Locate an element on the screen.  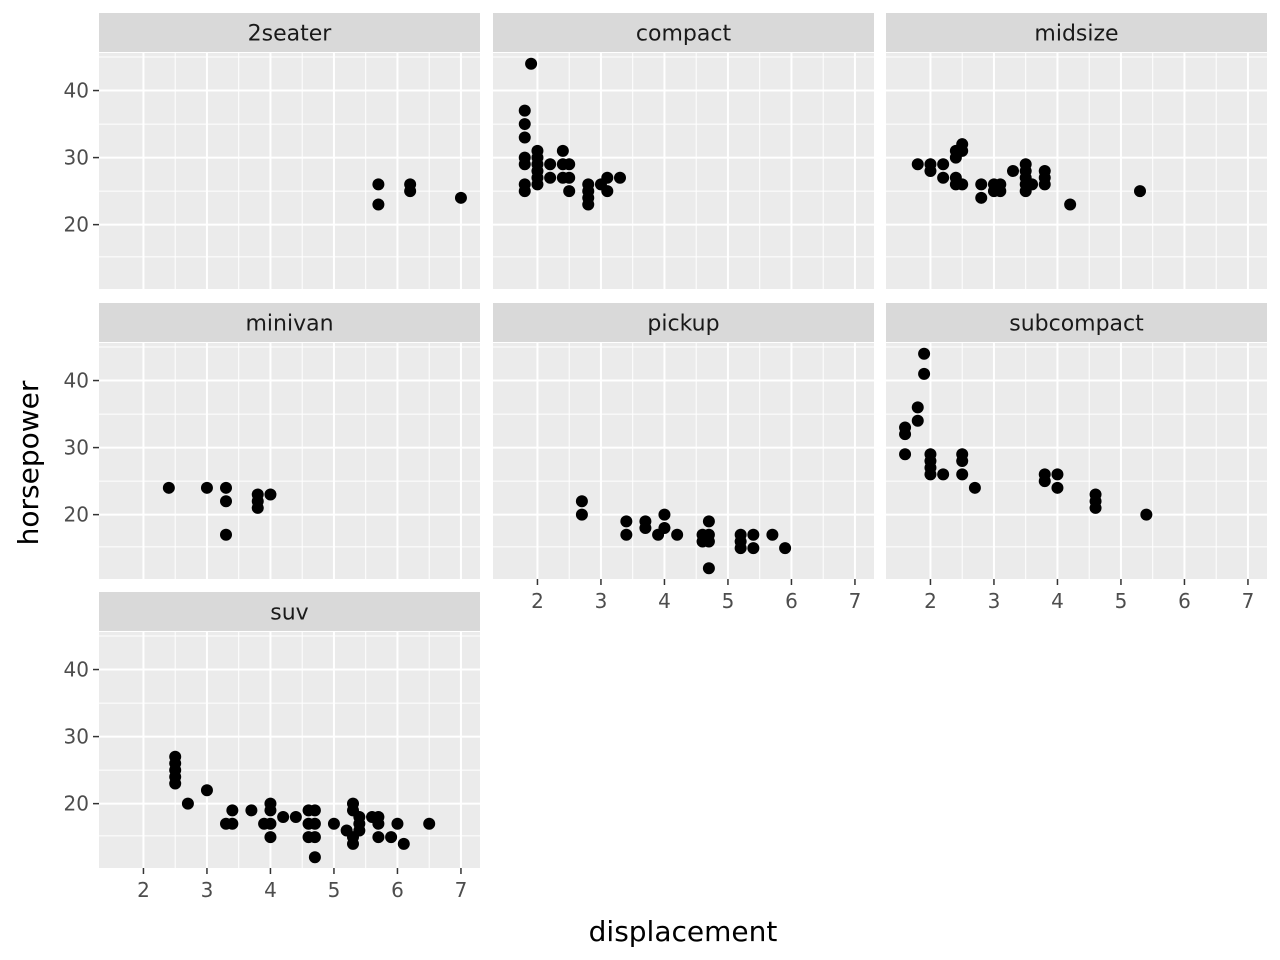
facet-strip-label: subcompact is located at coordinates (1076, 324).